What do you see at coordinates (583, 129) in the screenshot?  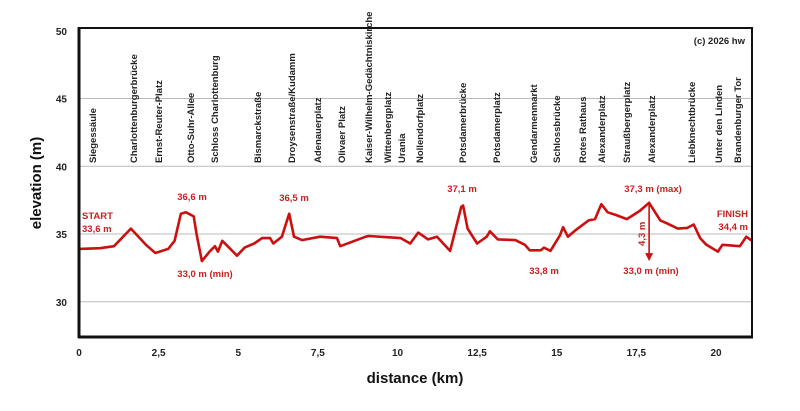 I see `station-label: Rotes Rathaus` at bounding box center [583, 129].